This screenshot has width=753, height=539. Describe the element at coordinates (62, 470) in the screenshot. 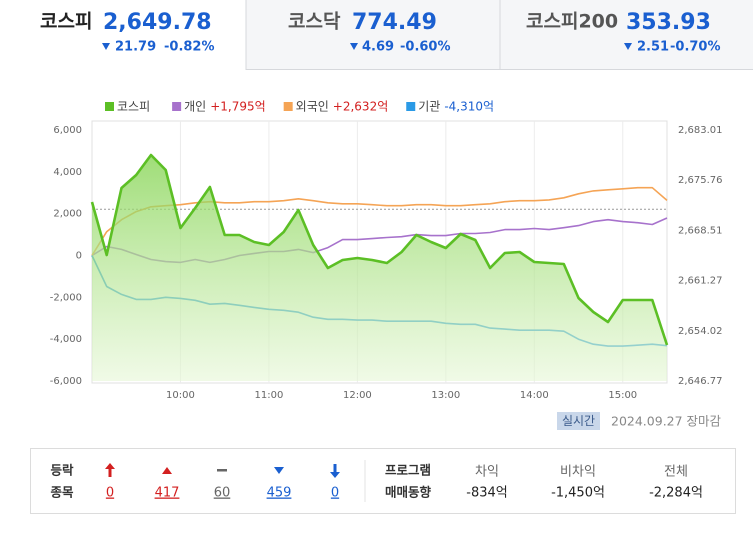

I see `breadth-title: 등락` at that location.